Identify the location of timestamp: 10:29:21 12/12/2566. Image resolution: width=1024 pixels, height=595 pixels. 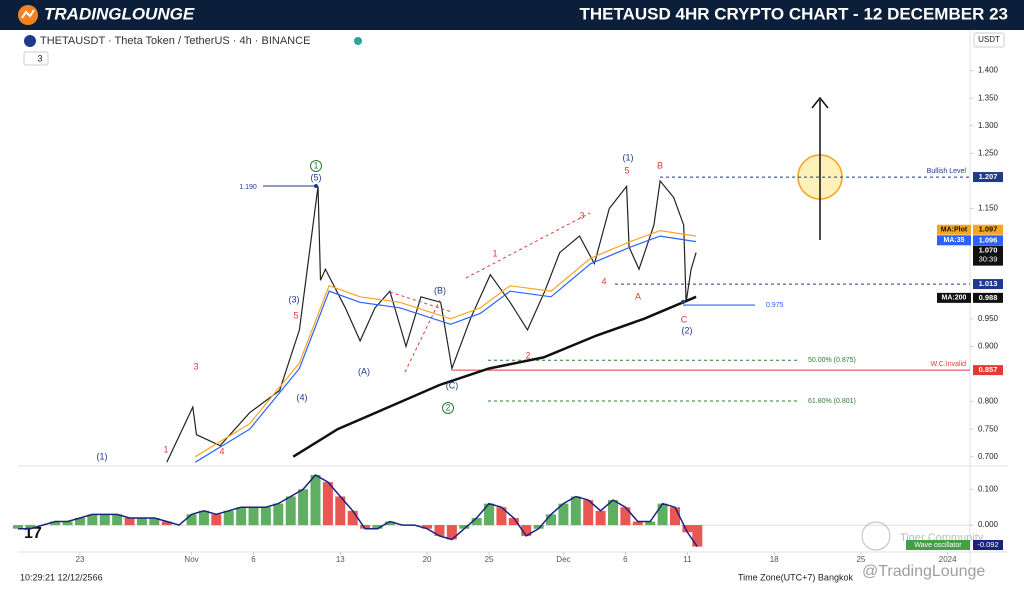
(61, 577).